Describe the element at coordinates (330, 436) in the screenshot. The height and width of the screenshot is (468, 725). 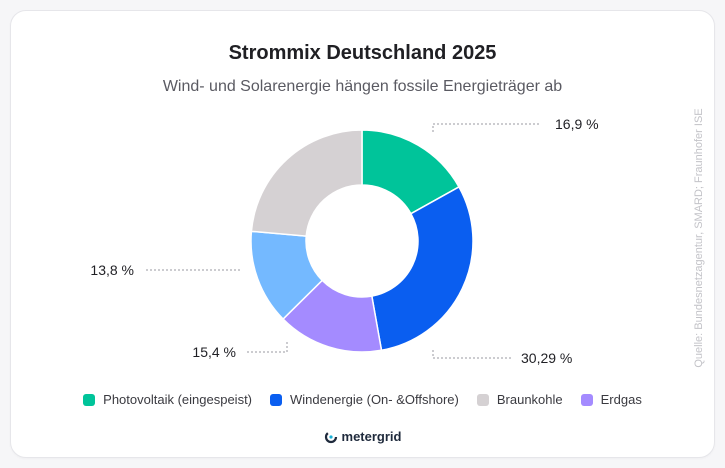
I see `metergrid-logo-icon` at that location.